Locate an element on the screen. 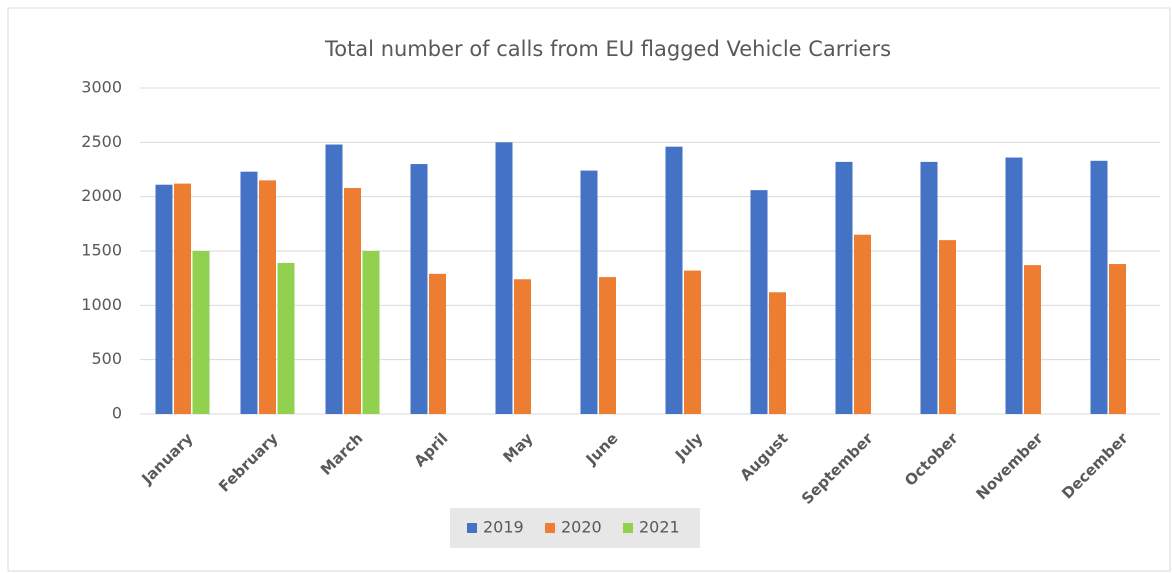 This screenshot has height=573, width=1172. y-tick-label: 1500 is located at coordinates (101, 250).